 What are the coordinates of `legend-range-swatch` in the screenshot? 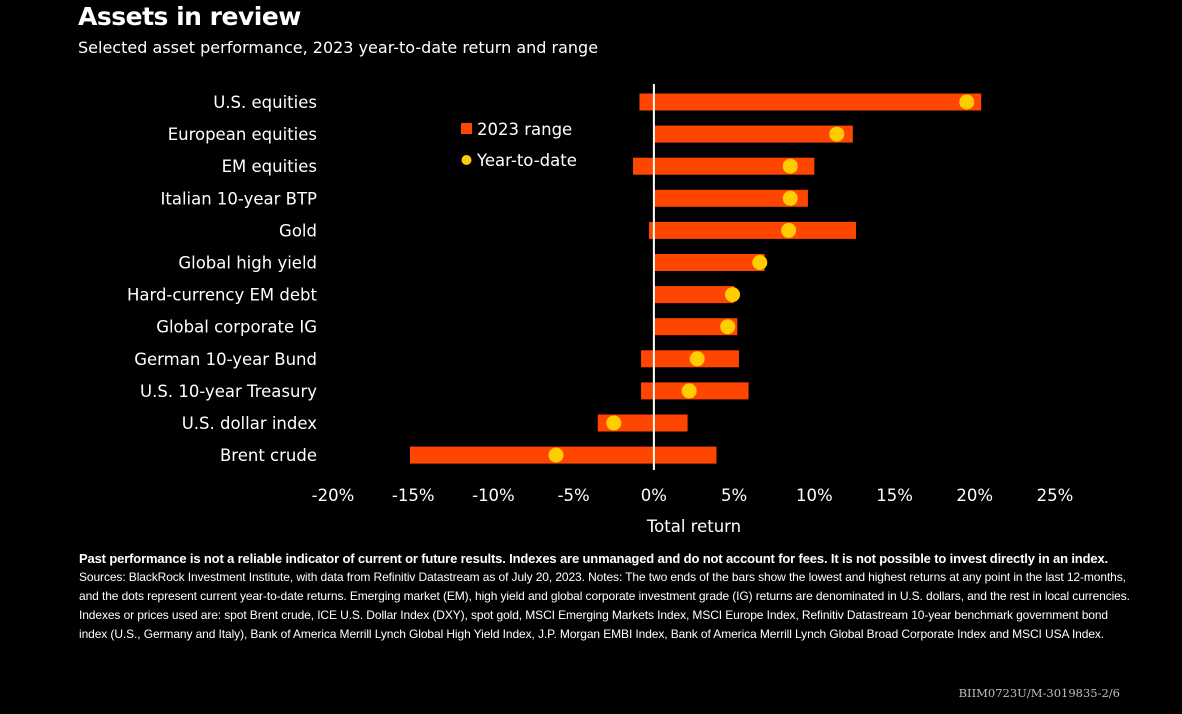 It's located at (466, 128).